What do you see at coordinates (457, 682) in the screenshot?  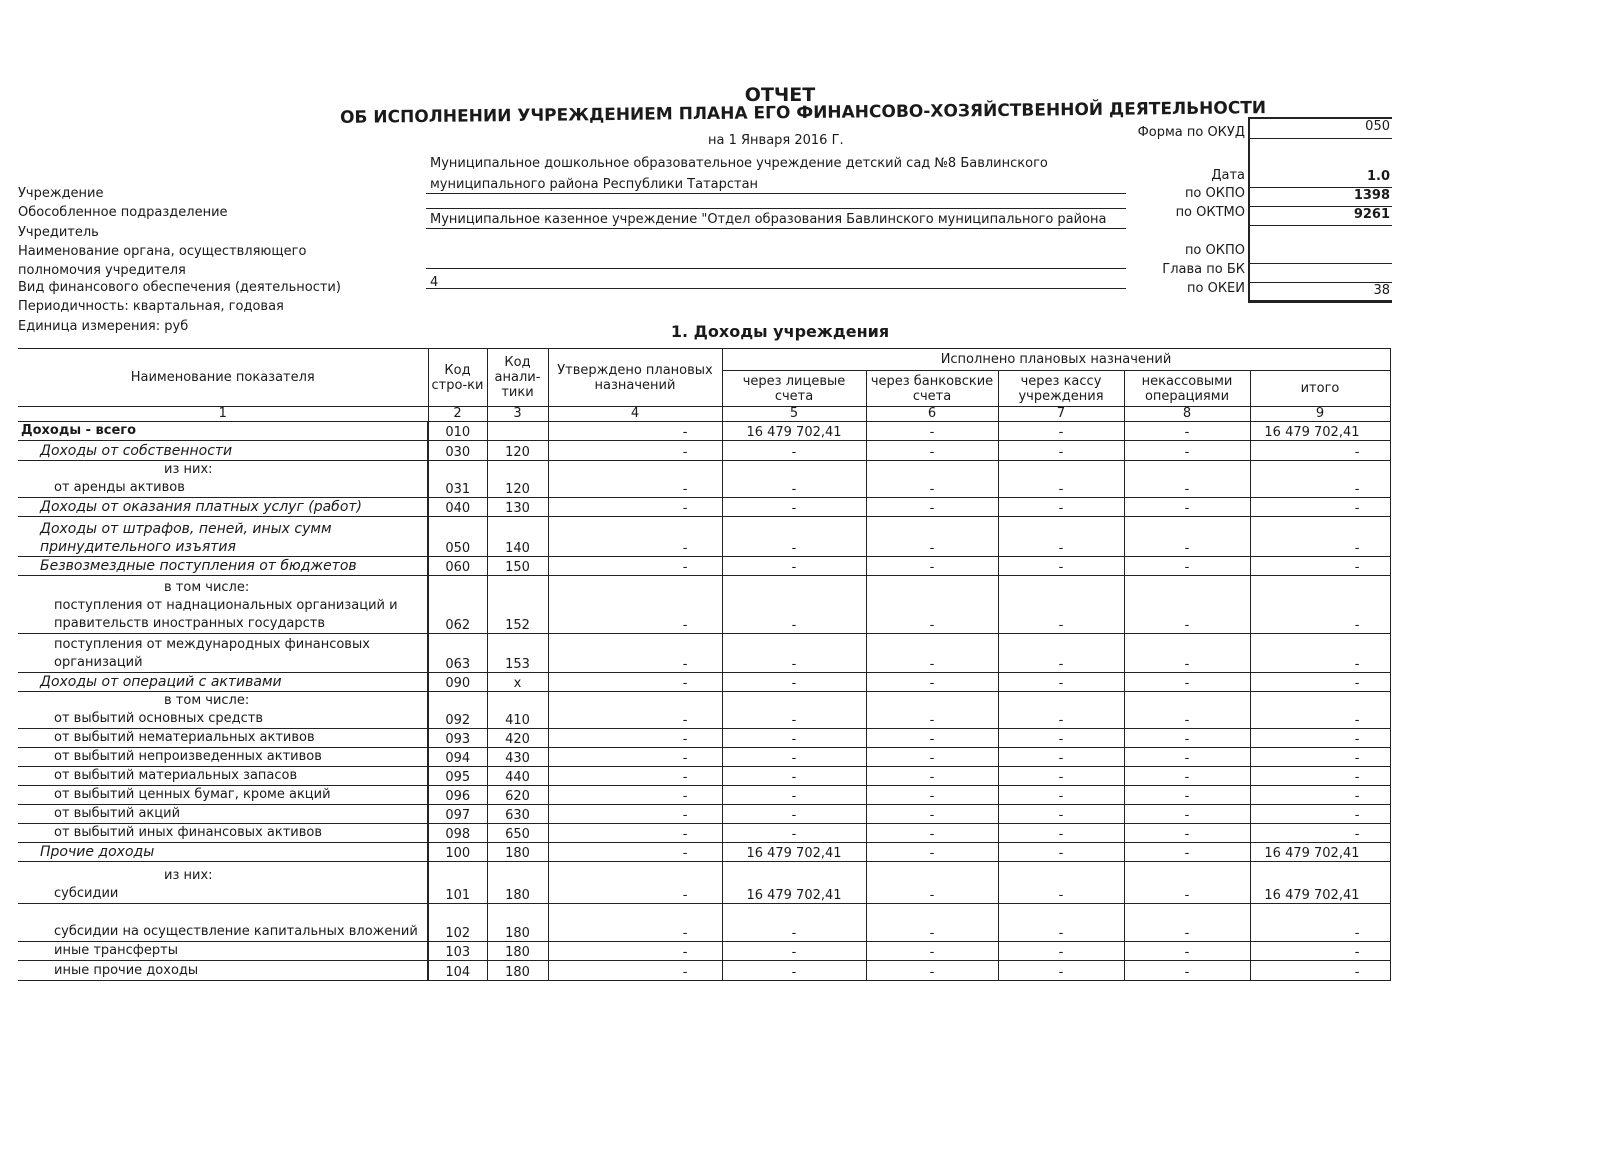 I see `cell-code: 090` at bounding box center [457, 682].